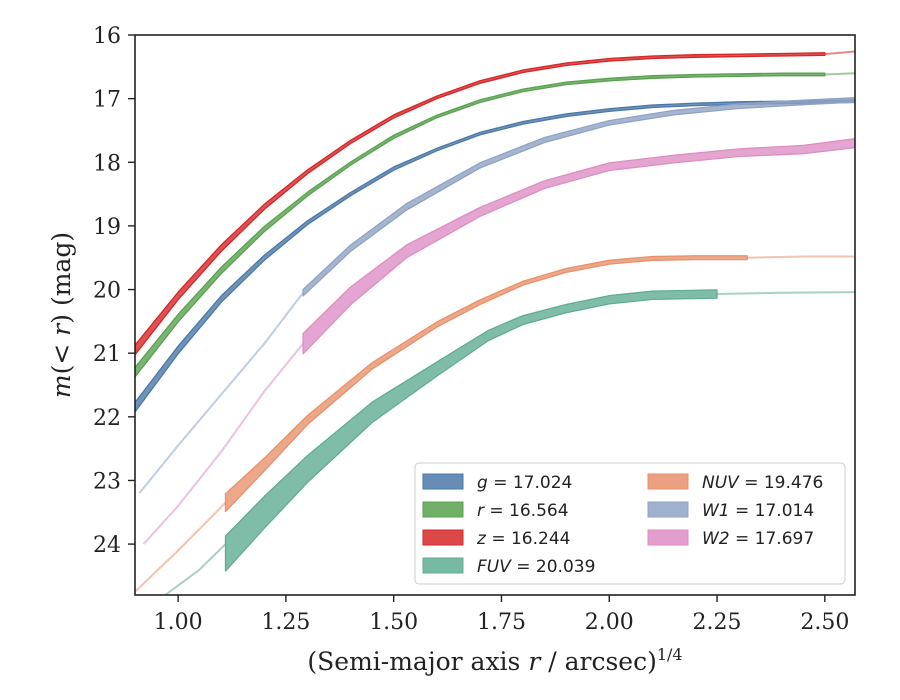 The width and height of the screenshot is (900, 700). What do you see at coordinates (668, 509) in the screenshot?
I see `legend-swatch-W1` at bounding box center [668, 509].